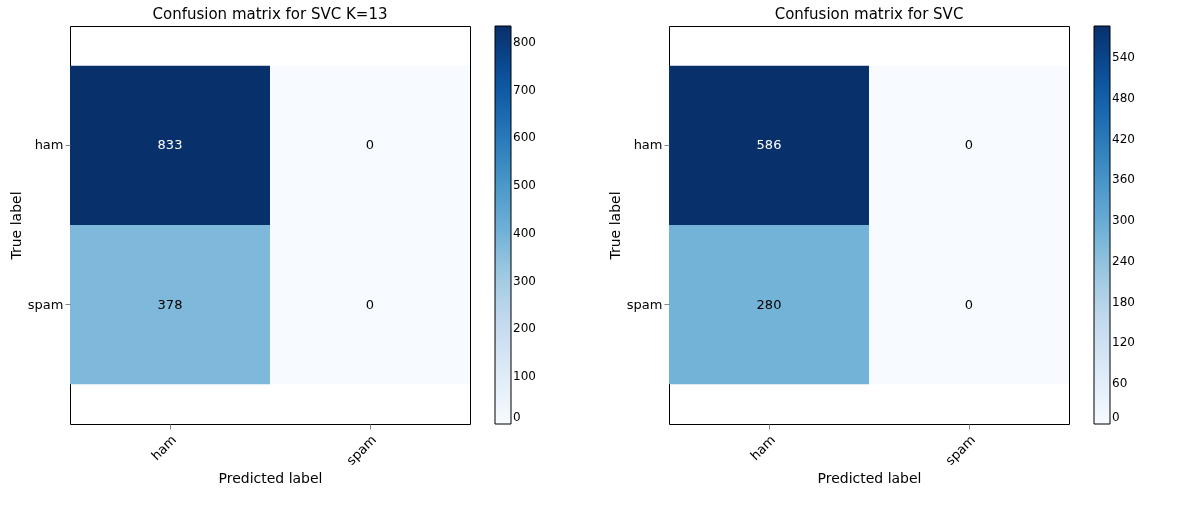  Describe the element at coordinates (1123, 57) in the screenshot. I see `color-bar-label: 540` at that location.